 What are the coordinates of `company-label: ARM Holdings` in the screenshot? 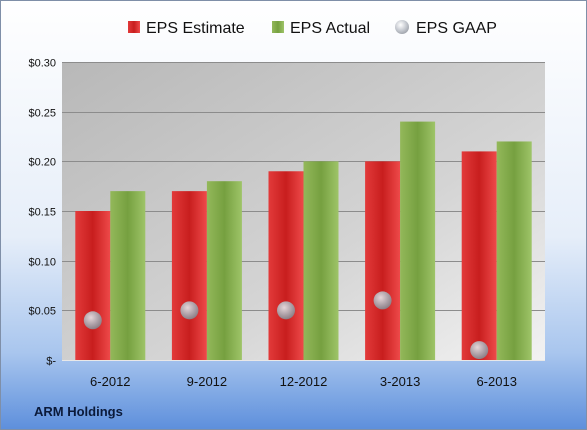 It's located at (78, 411).